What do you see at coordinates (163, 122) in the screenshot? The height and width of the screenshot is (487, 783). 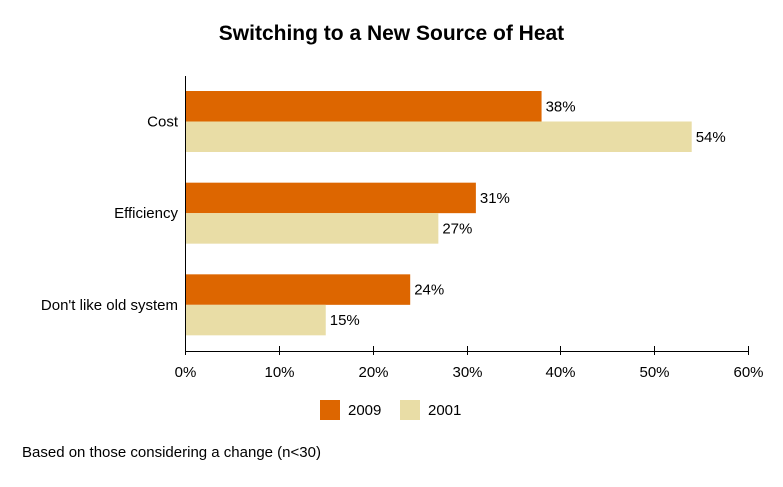 I see `category-label: Cost` at bounding box center [163, 122].